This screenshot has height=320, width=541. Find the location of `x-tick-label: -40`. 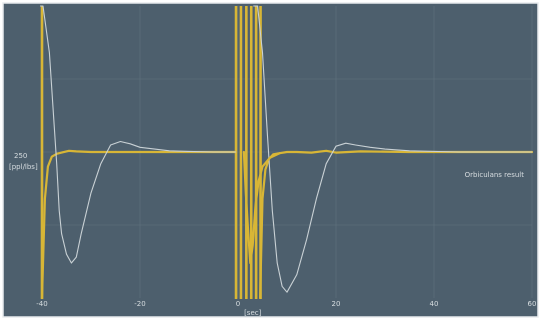

x-tick-label: -40 is located at coordinates (41, 304).